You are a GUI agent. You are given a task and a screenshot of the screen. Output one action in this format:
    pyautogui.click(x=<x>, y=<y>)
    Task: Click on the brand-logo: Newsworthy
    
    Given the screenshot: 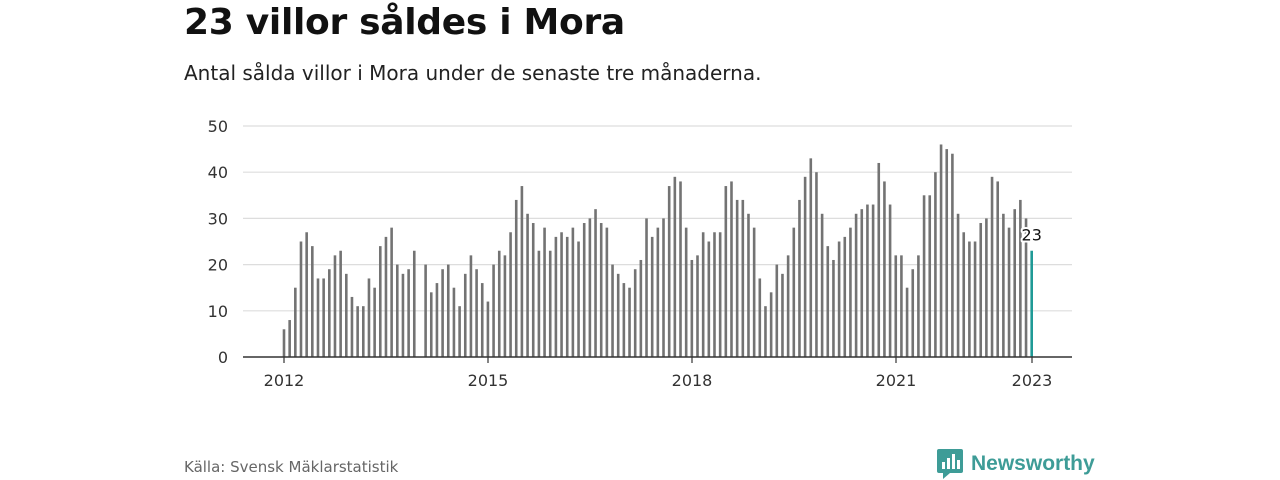 What is the action you would take?
    pyautogui.click(x=1016, y=464)
    